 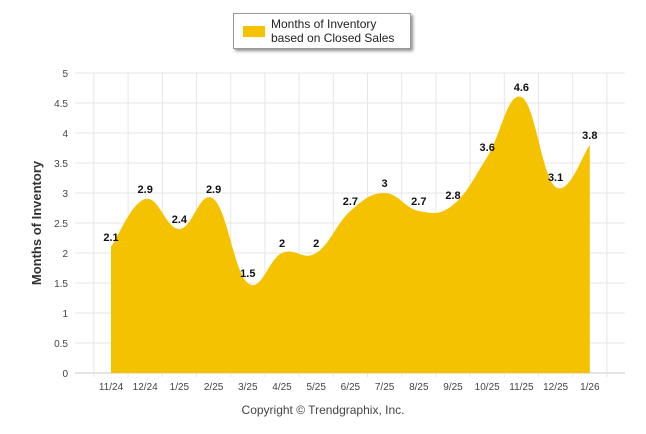 What do you see at coordinates (180, 387) in the screenshot?
I see `x-tick-label: 1/25` at bounding box center [180, 387].